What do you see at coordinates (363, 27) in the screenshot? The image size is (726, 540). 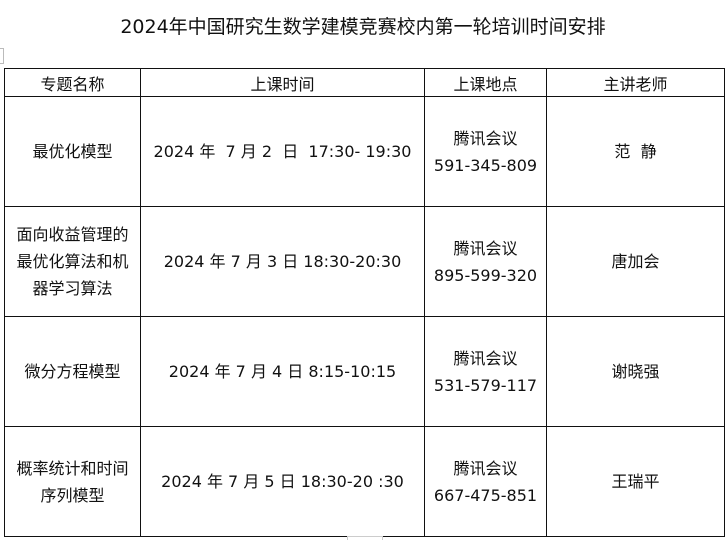 I see `document-title: 2024年中国研究生数学建模竞赛校内第一轮培训时间安排` at bounding box center [363, 27].